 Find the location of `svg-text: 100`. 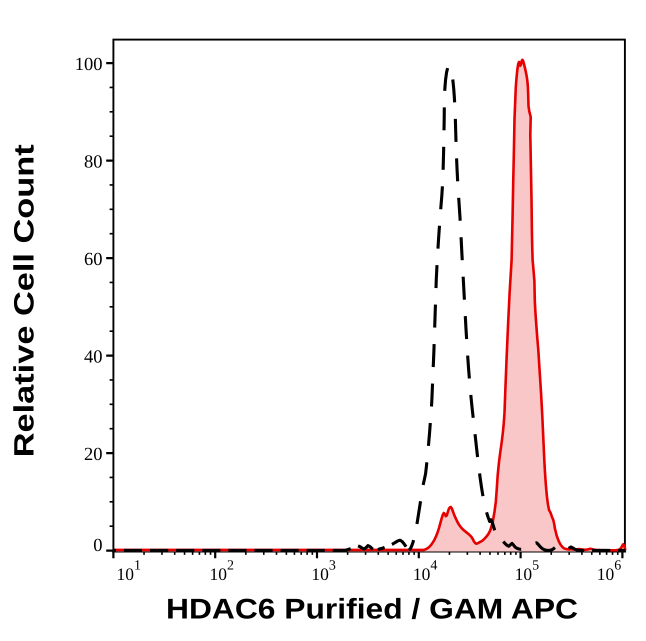

svg-text: 100 is located at coordinates (89, 65).